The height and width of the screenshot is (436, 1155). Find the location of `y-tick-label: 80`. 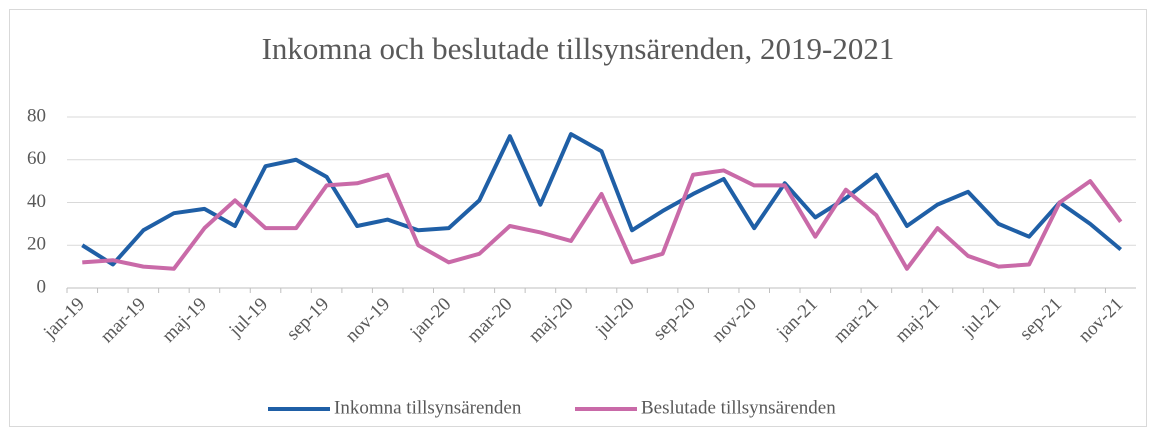

y-tick-label: 80 is located at coordinates (36, 115).